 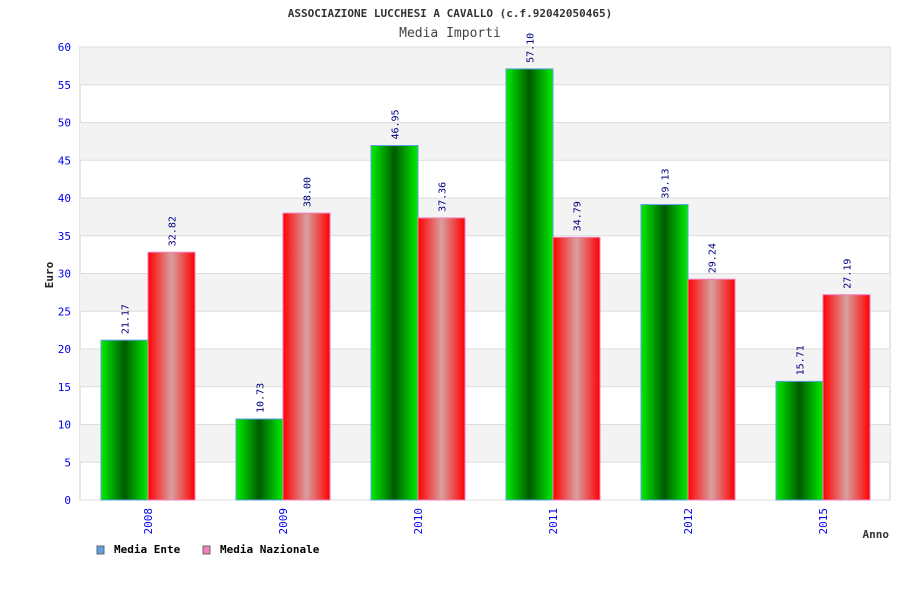 What do you see at coordinates (441, 359) in the screenshot?
I see `bar-media-nazionale-2010` at bounding box center [441, 359].